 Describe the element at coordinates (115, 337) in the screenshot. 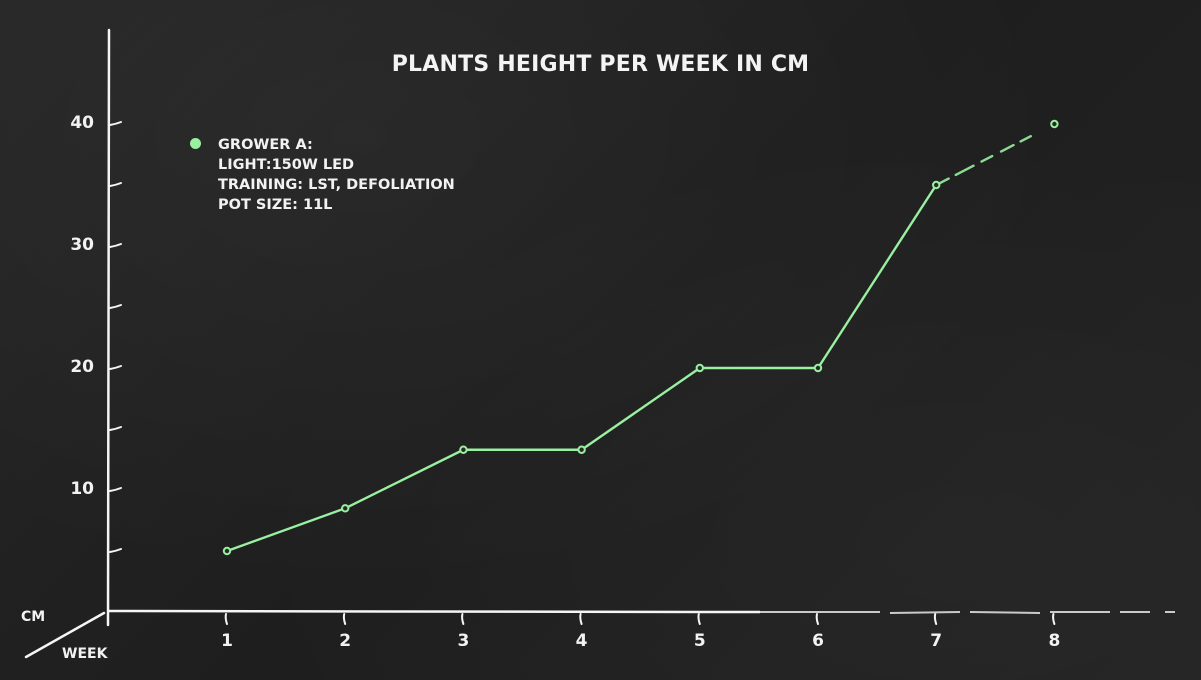

I see `y-ticks` at that location.